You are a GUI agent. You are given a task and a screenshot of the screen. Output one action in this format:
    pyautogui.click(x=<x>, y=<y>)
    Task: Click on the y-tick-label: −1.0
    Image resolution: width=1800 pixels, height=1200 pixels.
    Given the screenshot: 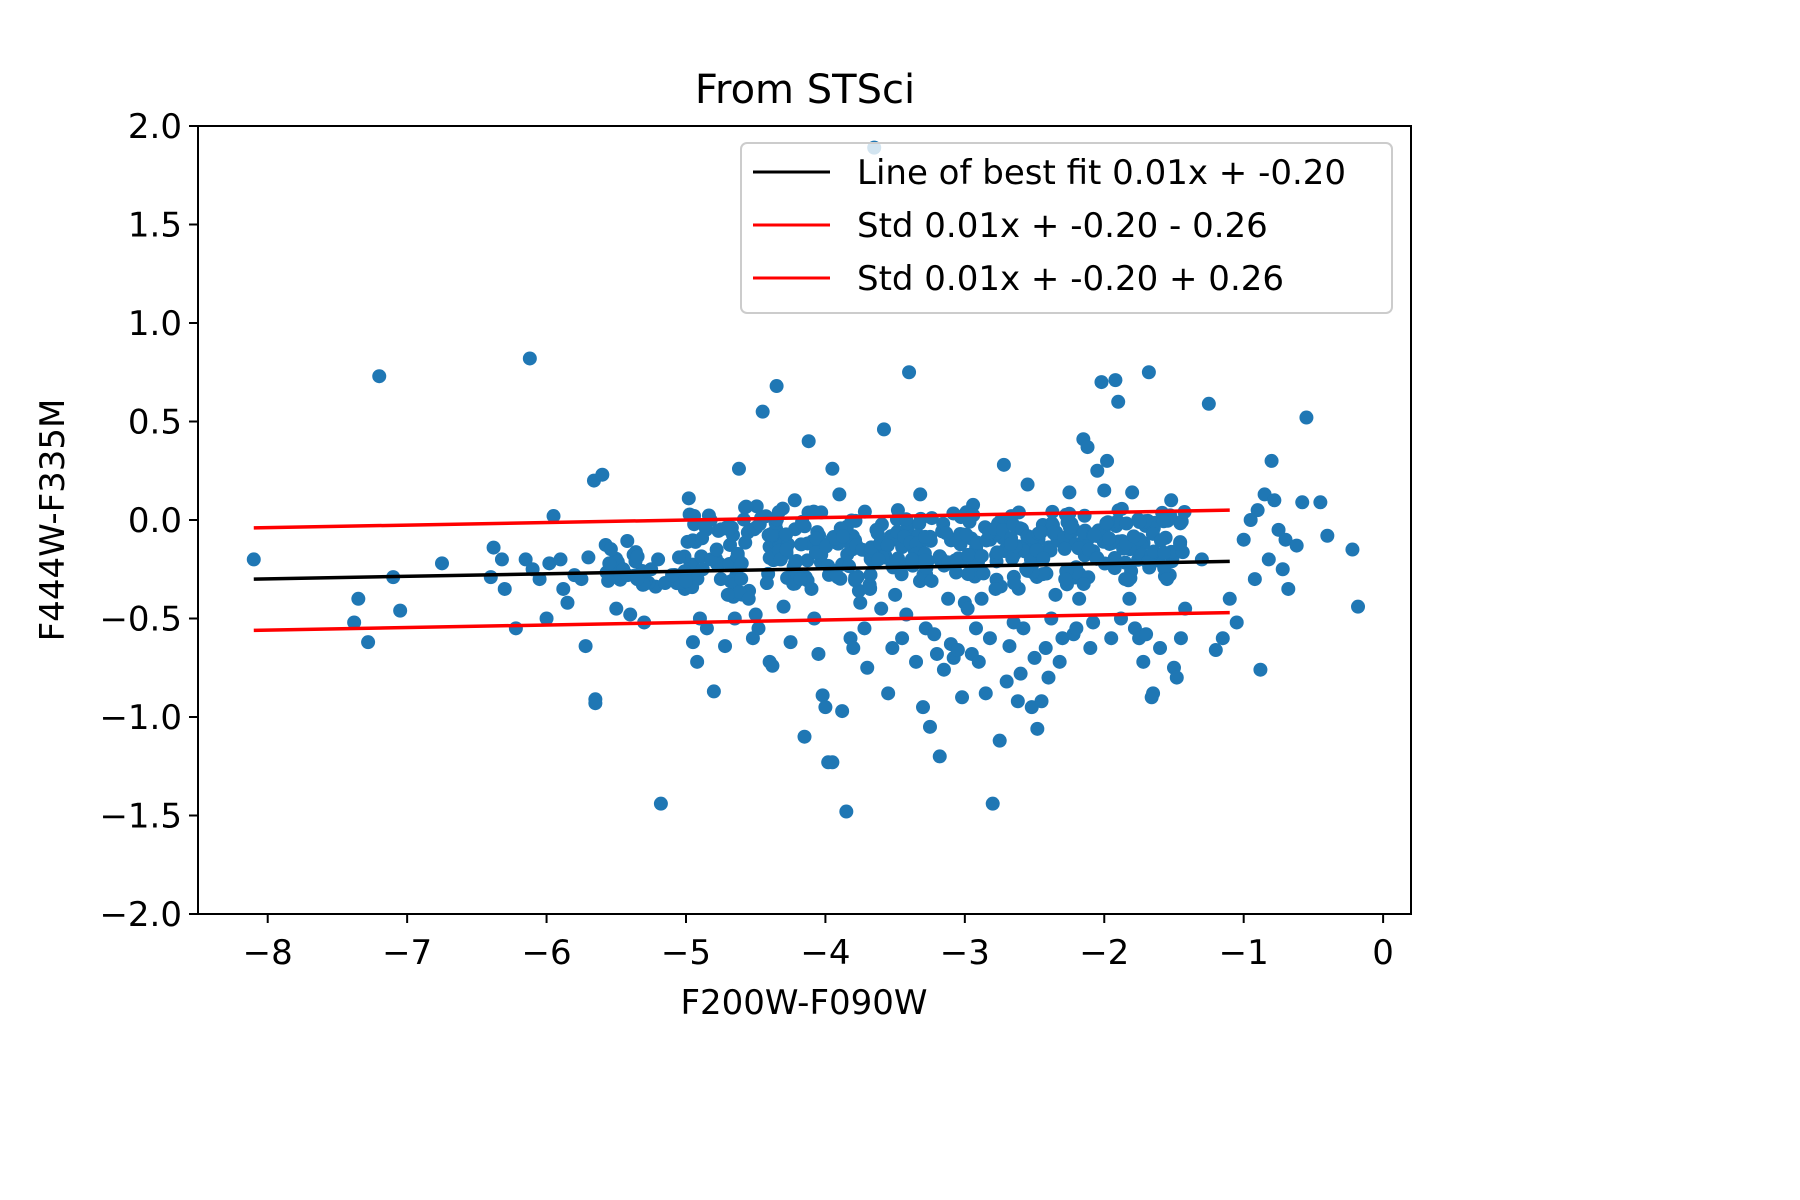 What is the action you would take?
    pyautogui.click(x=140, y=718)
    